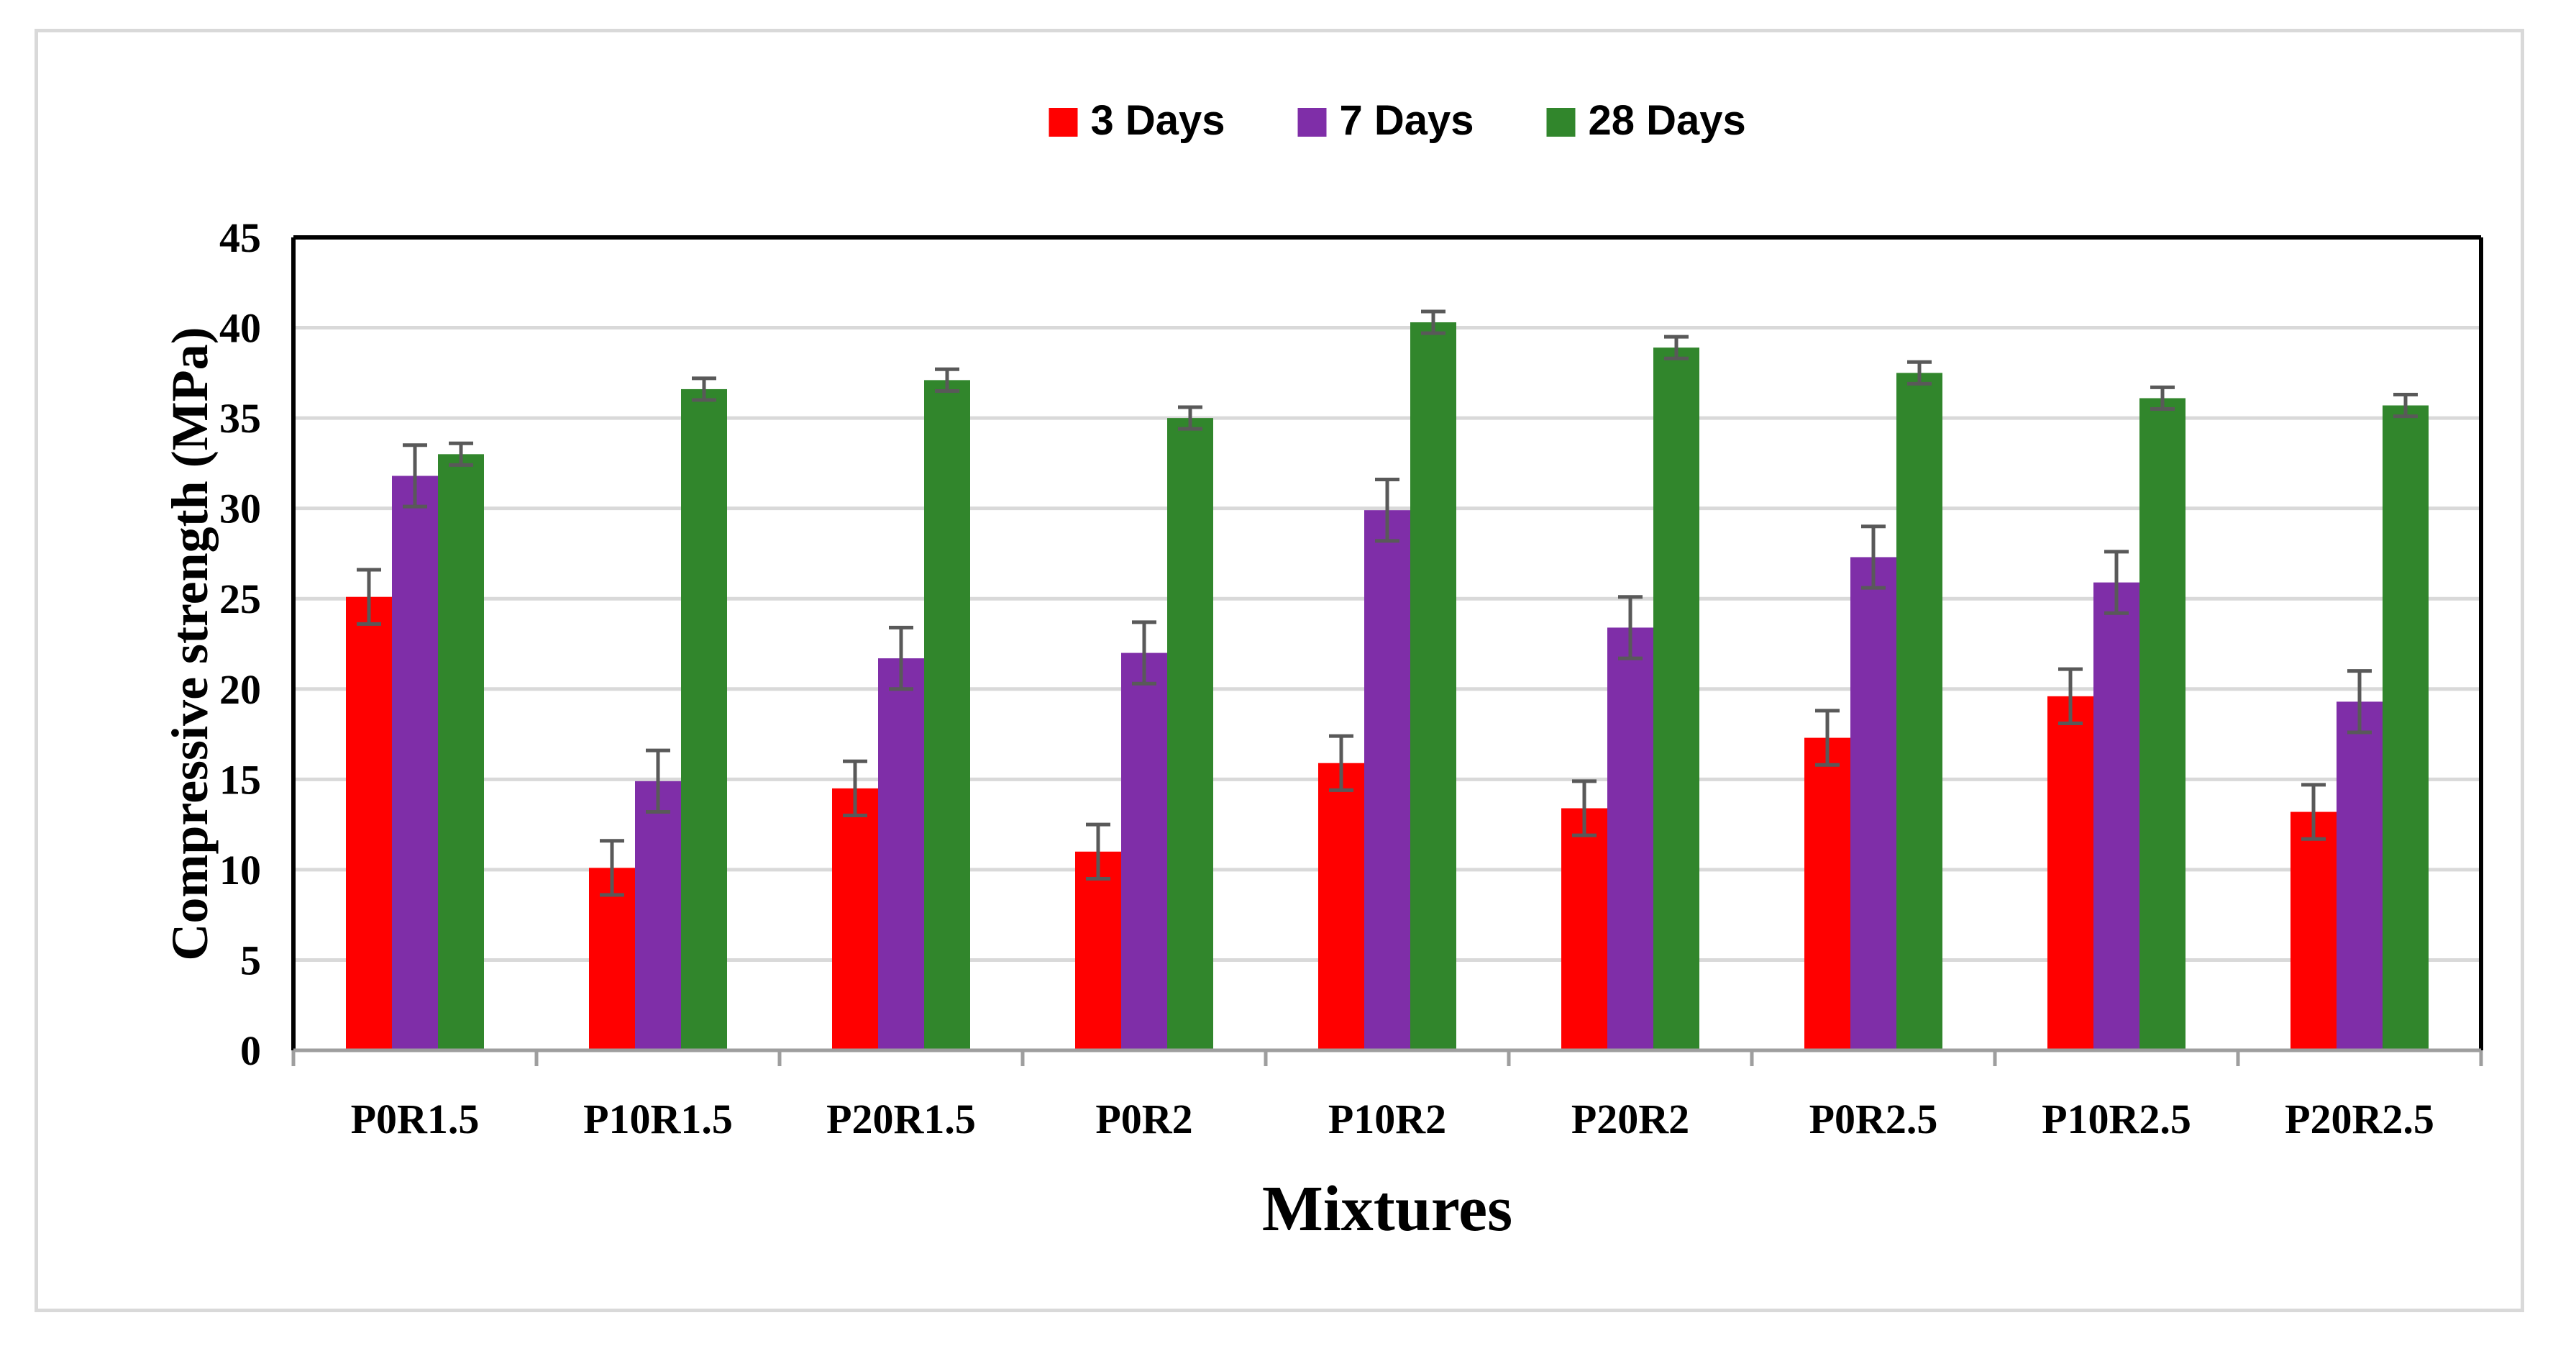 The image size is (2576, 1346). I want to click on legend-item-3-days: 3 Days, so click(1137, 120).